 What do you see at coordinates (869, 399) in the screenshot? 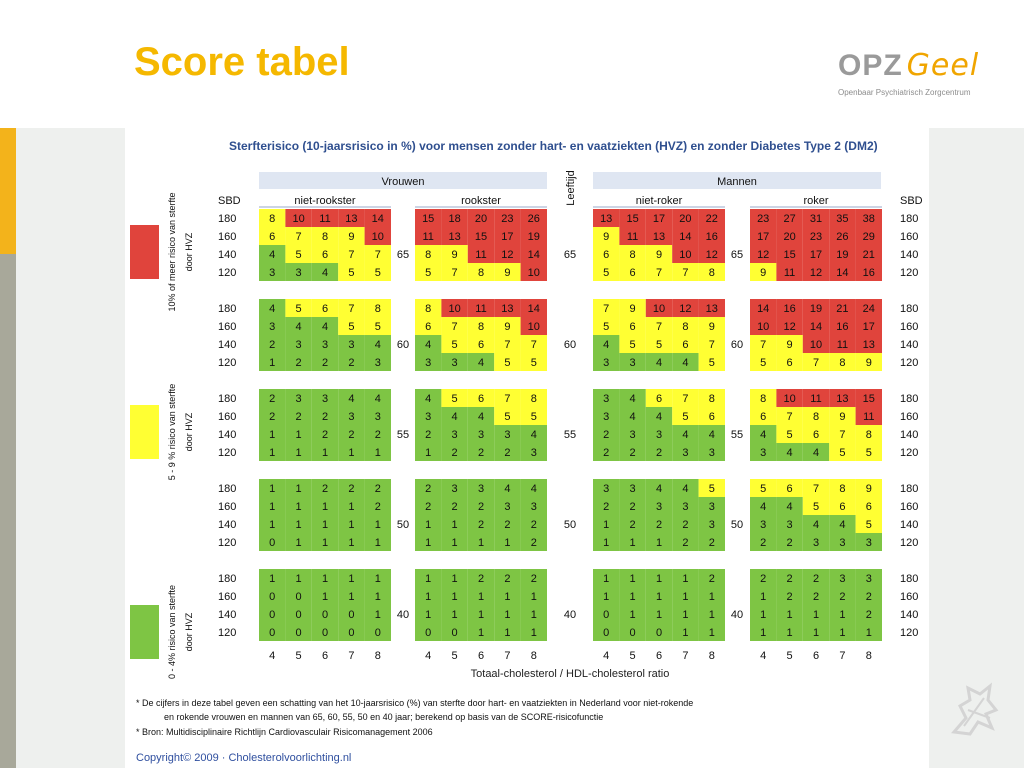
I see `risk-cell-value: 15` at bounding box center [869, 399].